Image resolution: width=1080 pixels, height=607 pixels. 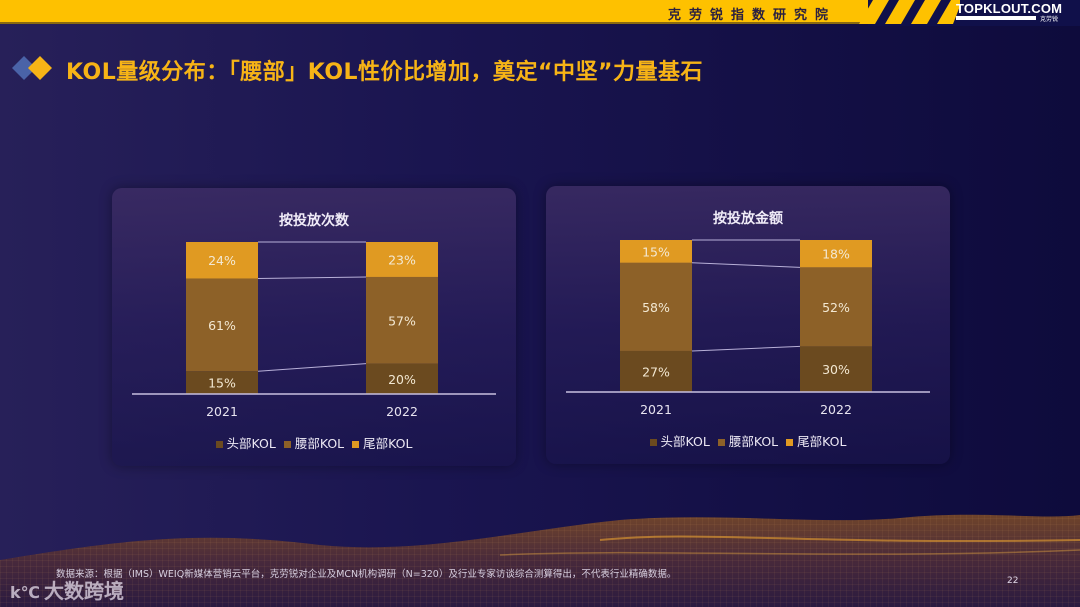 I want to click on data-label: 61%, so click(x=222, y=325).